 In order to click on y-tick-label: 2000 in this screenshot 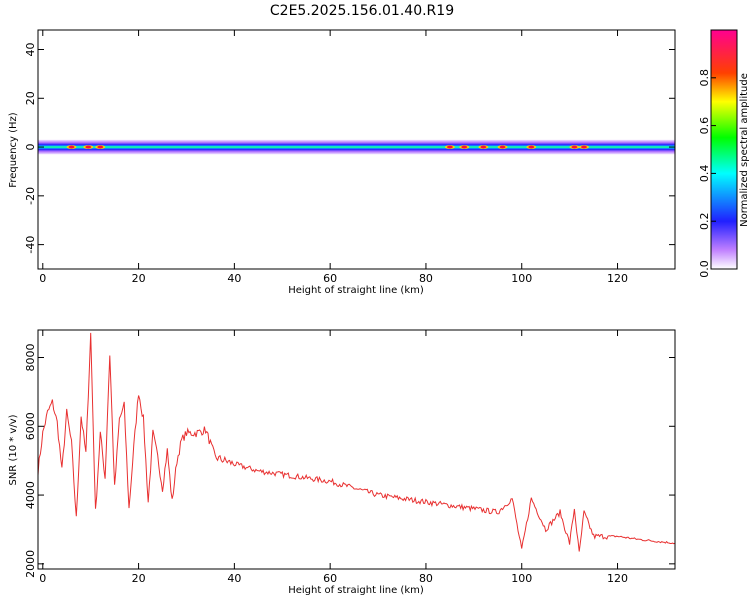, I will do `click(30, 564)`.